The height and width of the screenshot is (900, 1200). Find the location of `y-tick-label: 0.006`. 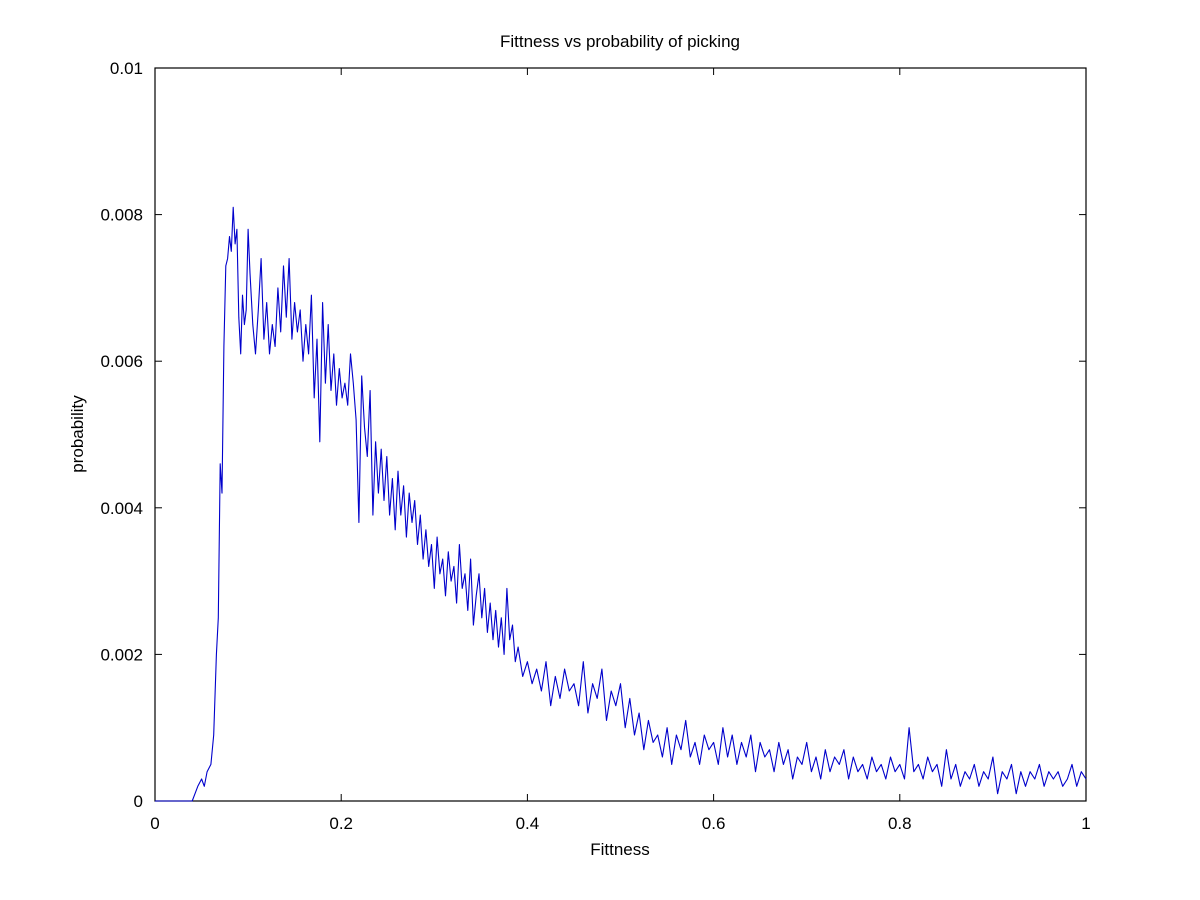

y-tick-label: 0.006 is located at coordinates (121, 361).